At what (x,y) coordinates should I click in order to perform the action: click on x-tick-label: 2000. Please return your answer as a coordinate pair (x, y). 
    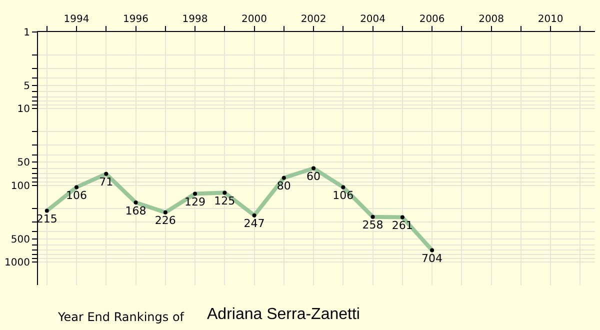
    Looking at the image, I should click on (255, 19).